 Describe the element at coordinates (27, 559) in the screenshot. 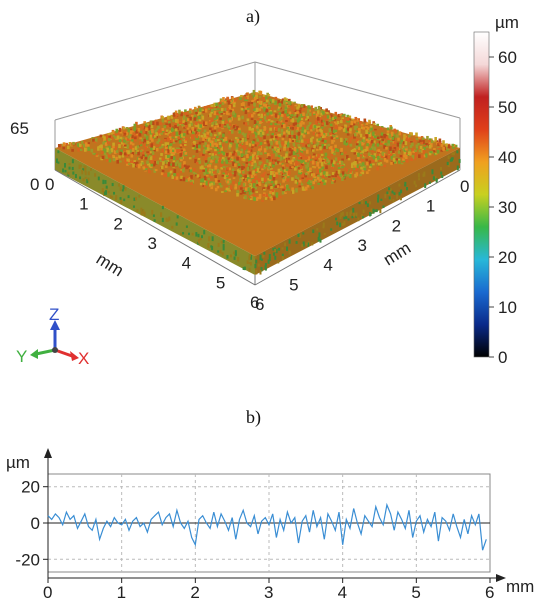

I see `y-tick-label: -20` at that location.